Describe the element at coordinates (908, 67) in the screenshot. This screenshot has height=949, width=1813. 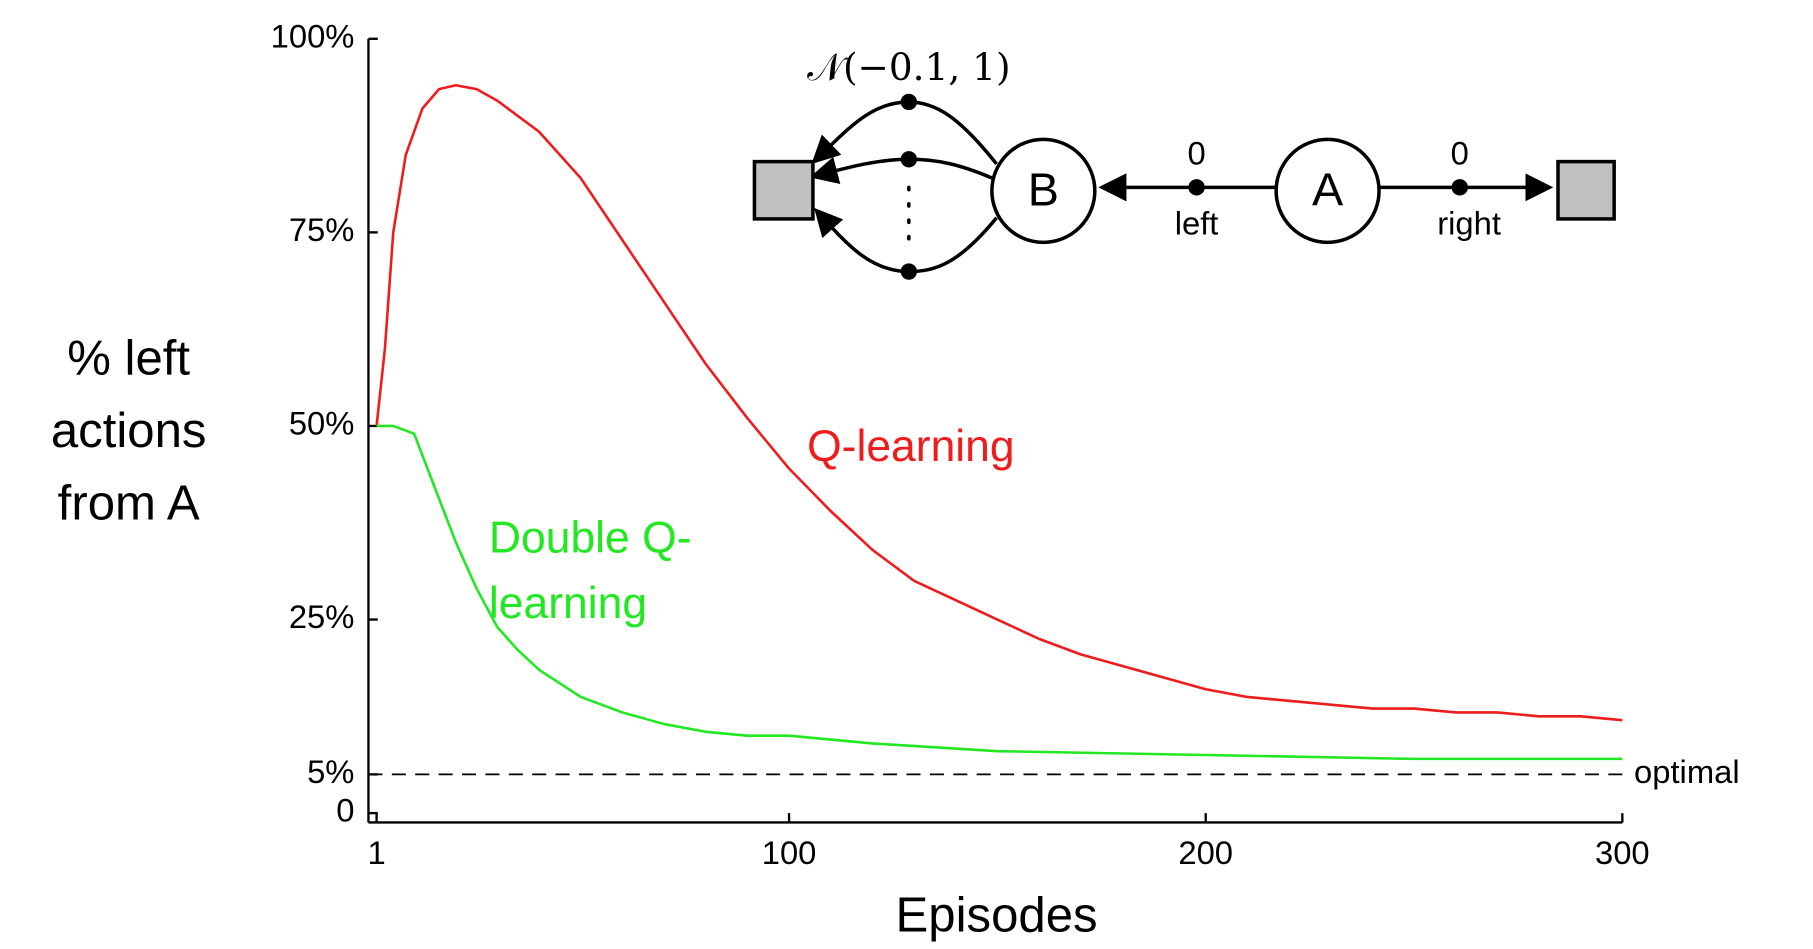
I see `distribution: 𝒩(−0.1, 1)` at that location.